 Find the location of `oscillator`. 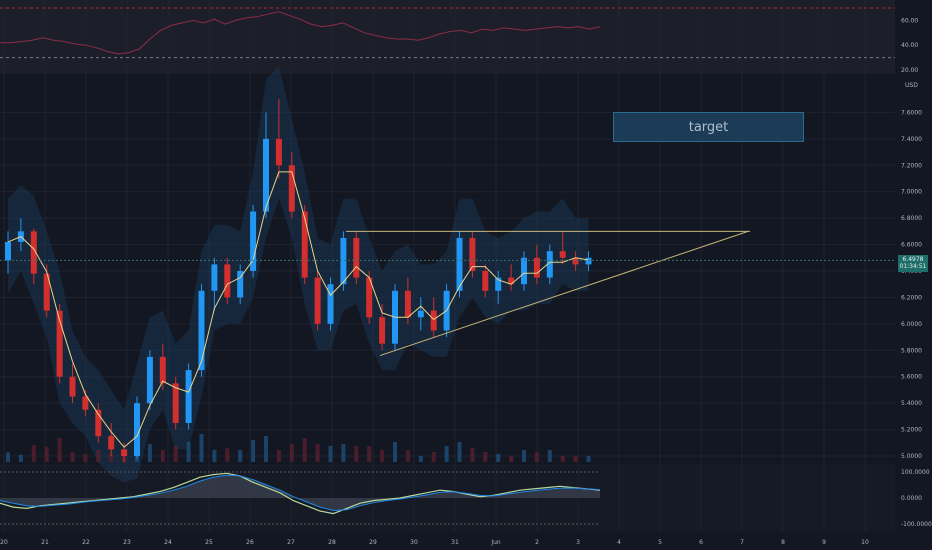

oscillator is located at coordinates (300, 498).